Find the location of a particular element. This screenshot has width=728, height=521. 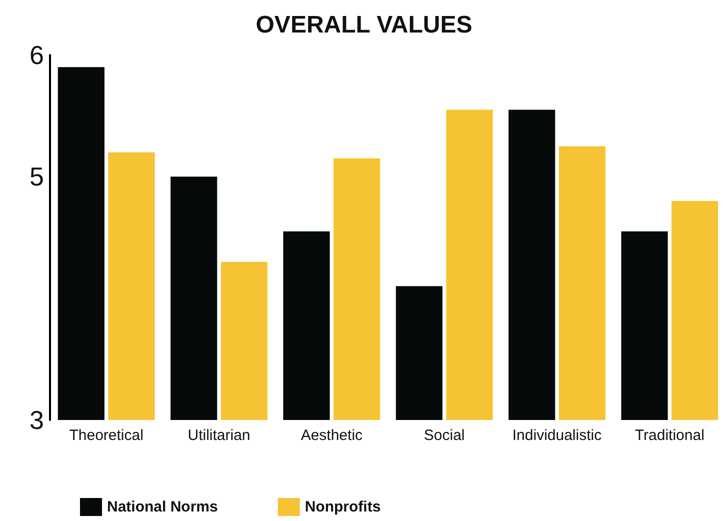

x-tick-label: Utilitarian is located at coordinates (219, 435).